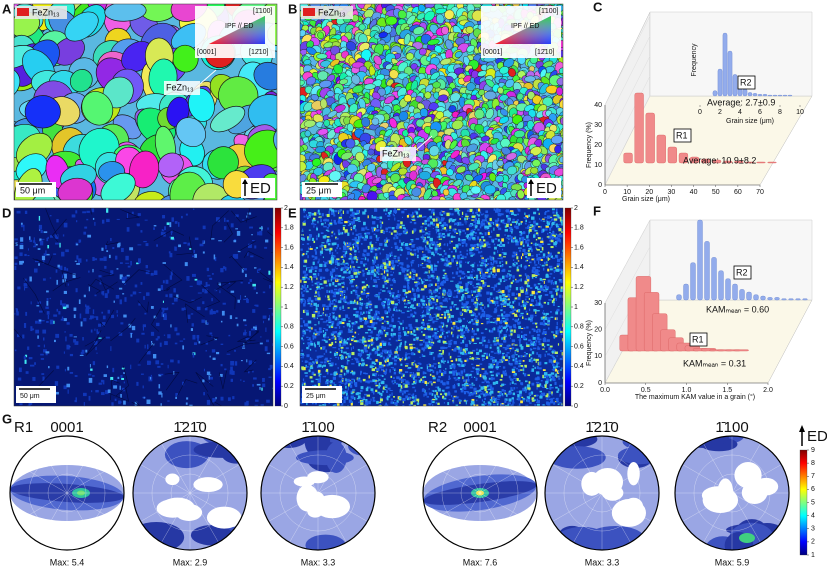 Image resolution: width=827 pixels, height=573 pixels. Describe the element at coordinates (309, 12) in the screenshot. I see `legend-swatch` at that location.